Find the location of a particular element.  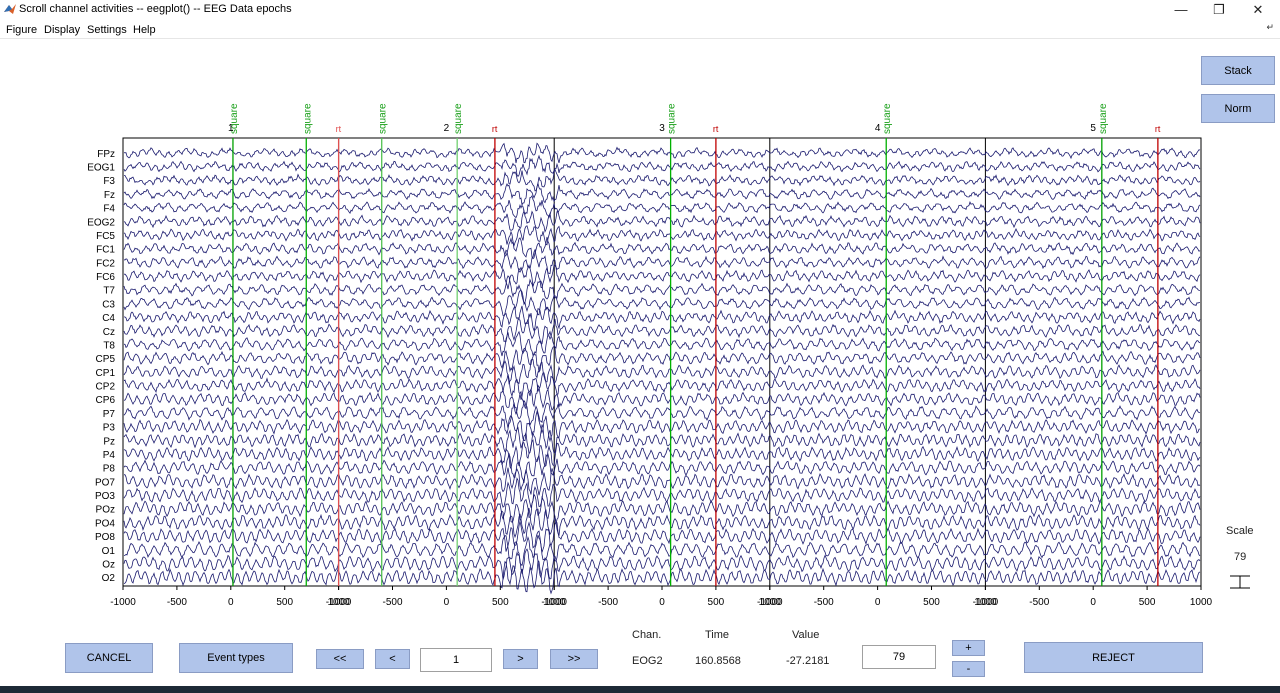

reject-button: REJECT is located at coordinates (1113, 657).